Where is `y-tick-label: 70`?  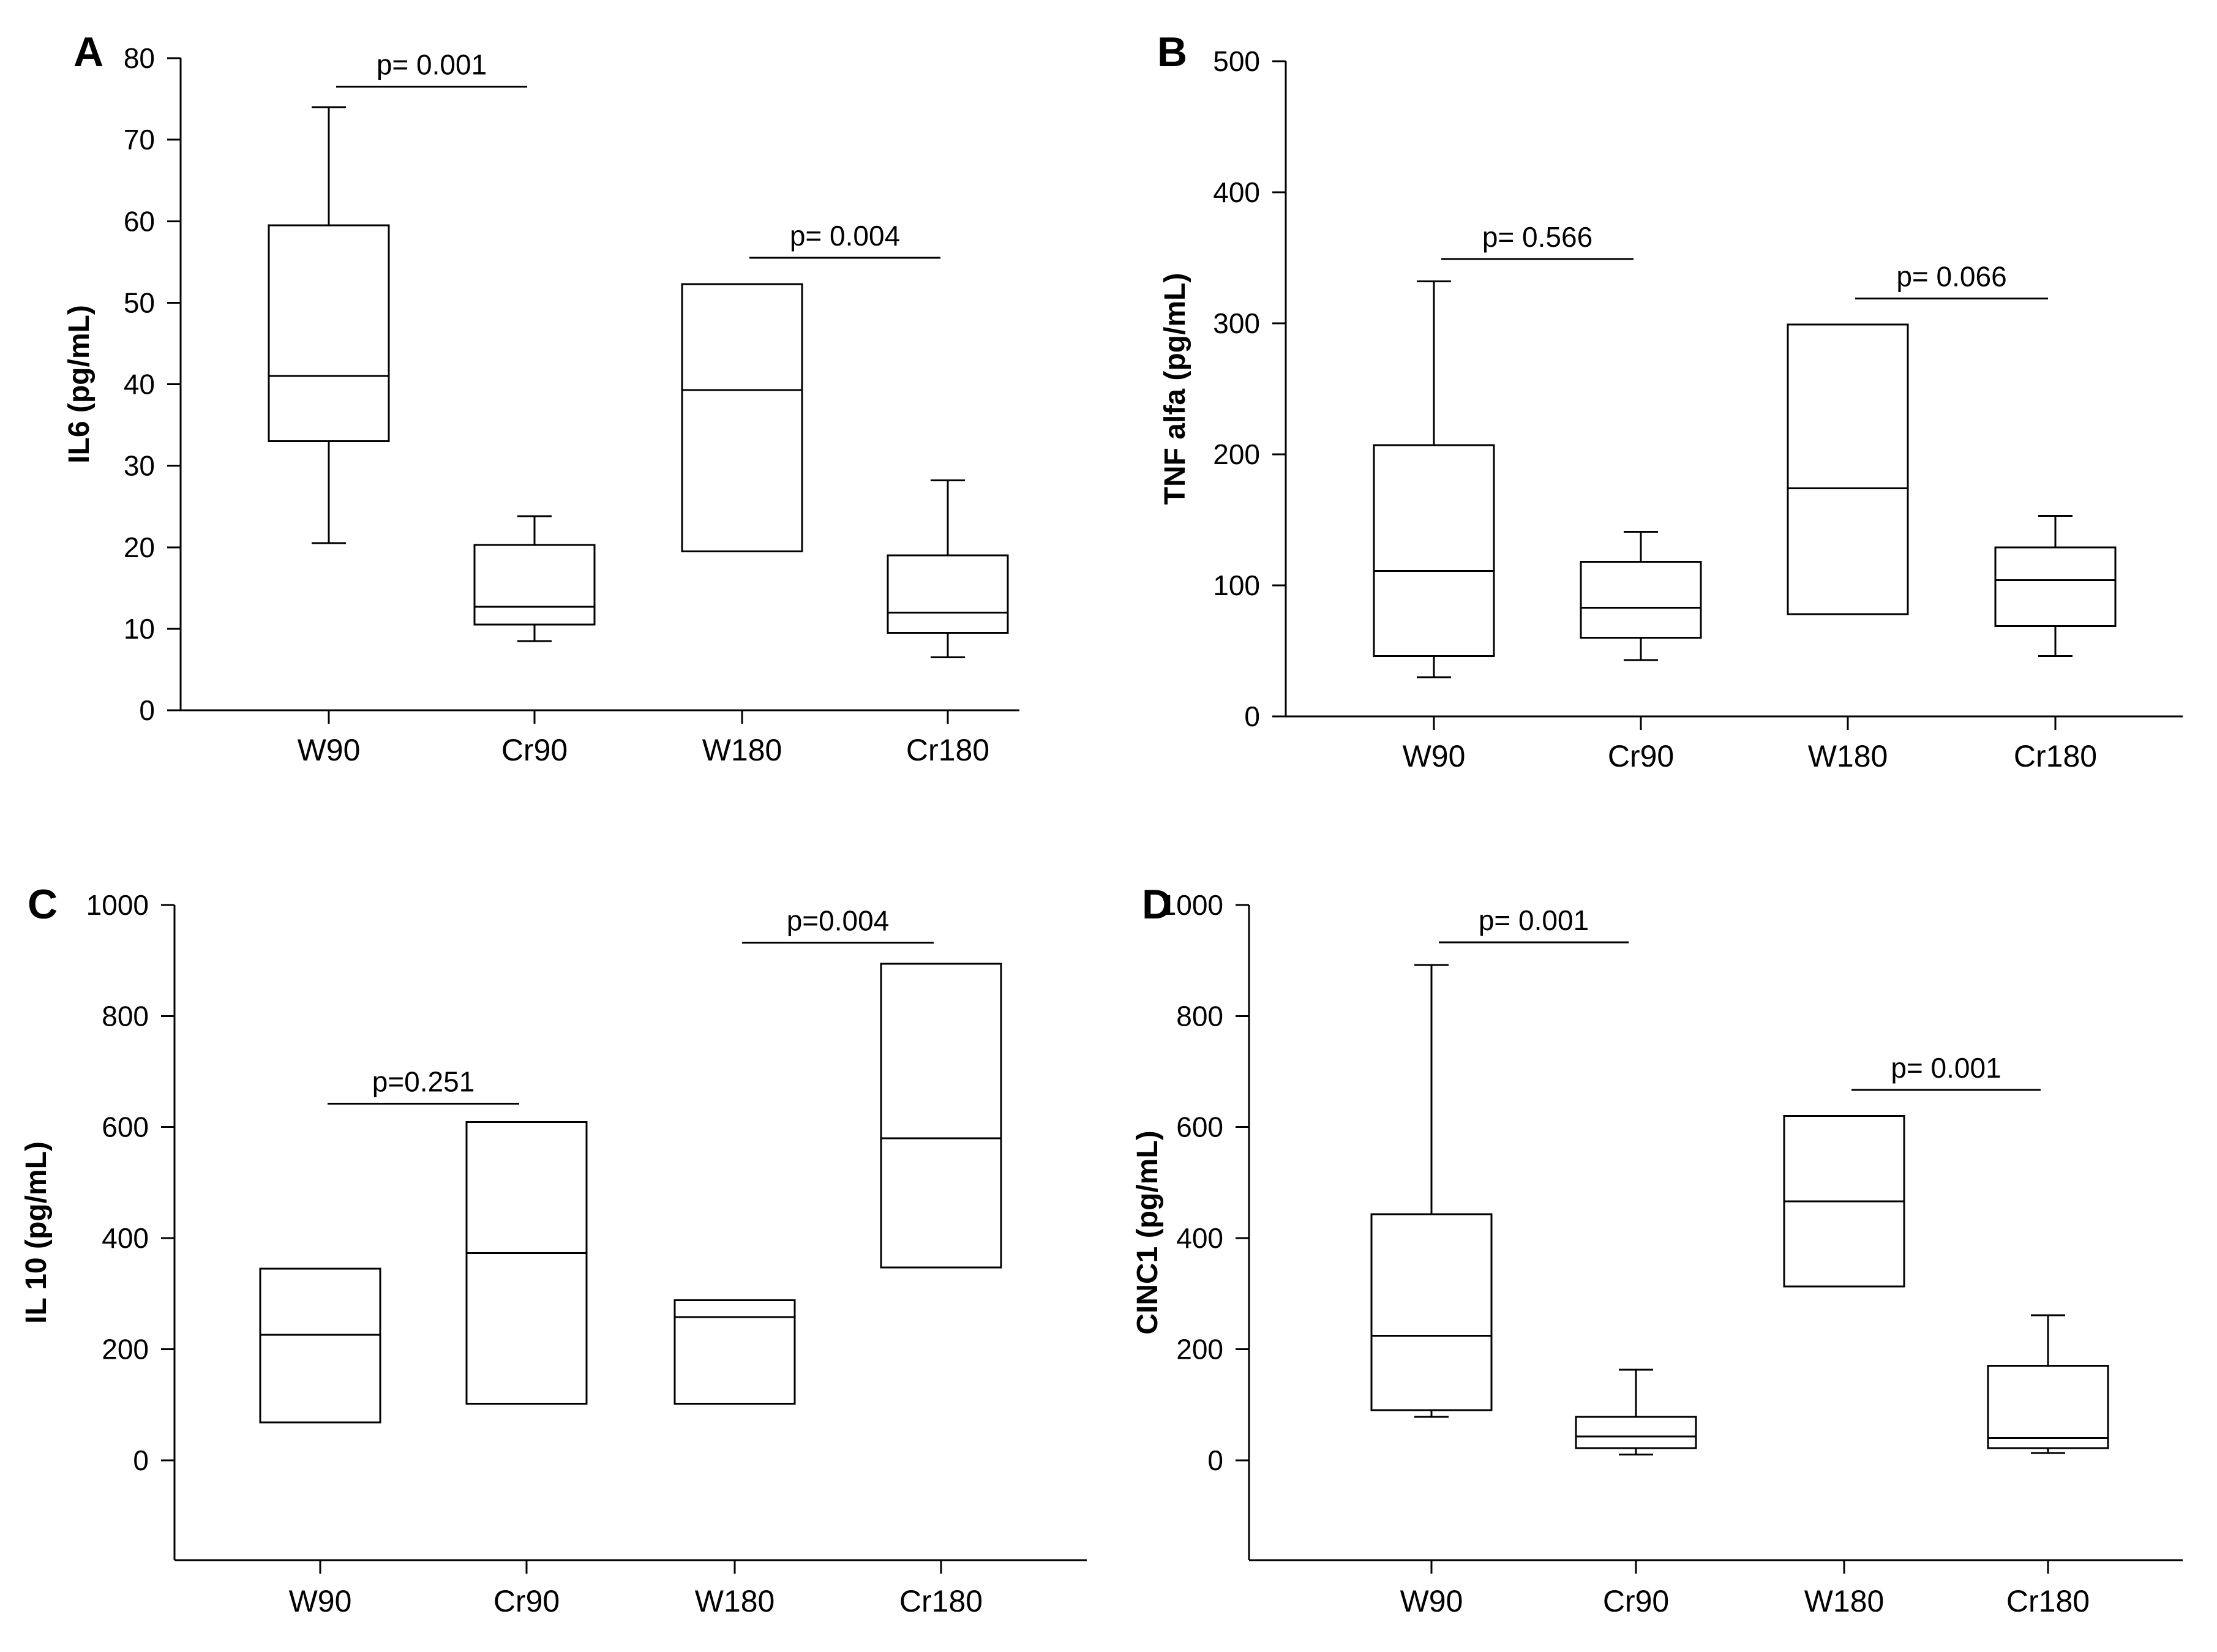 y-tick-label: 70 is located at coordinates (140, 140).